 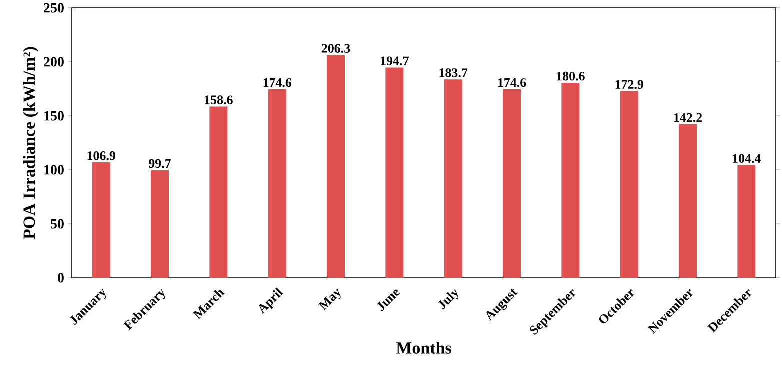 I want to click on y-tick-label: 250, so click(x=54, y=8).